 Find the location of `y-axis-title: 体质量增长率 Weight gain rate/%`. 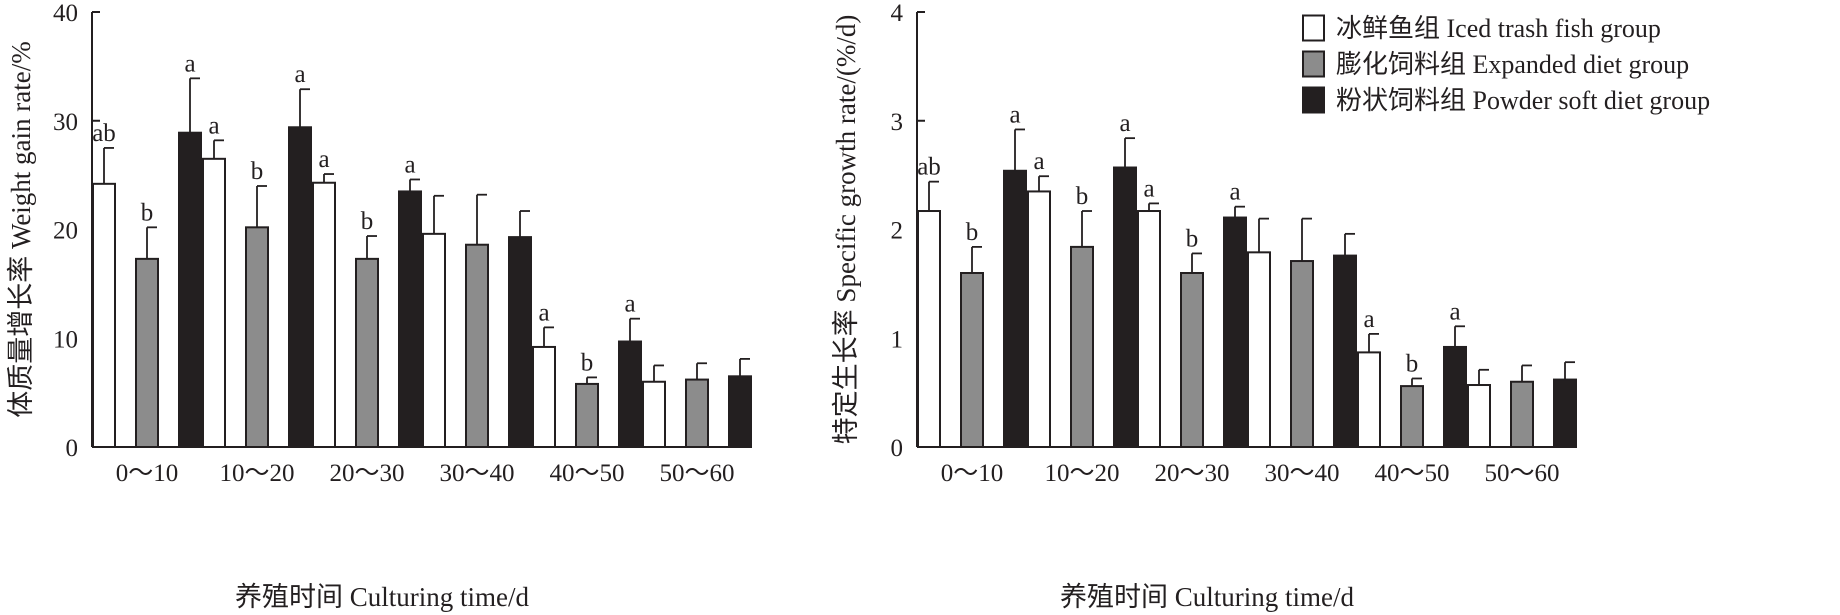

y-axis-title: 体质量增长率 Weight gain rate/% is located at coordinates (21, 229).